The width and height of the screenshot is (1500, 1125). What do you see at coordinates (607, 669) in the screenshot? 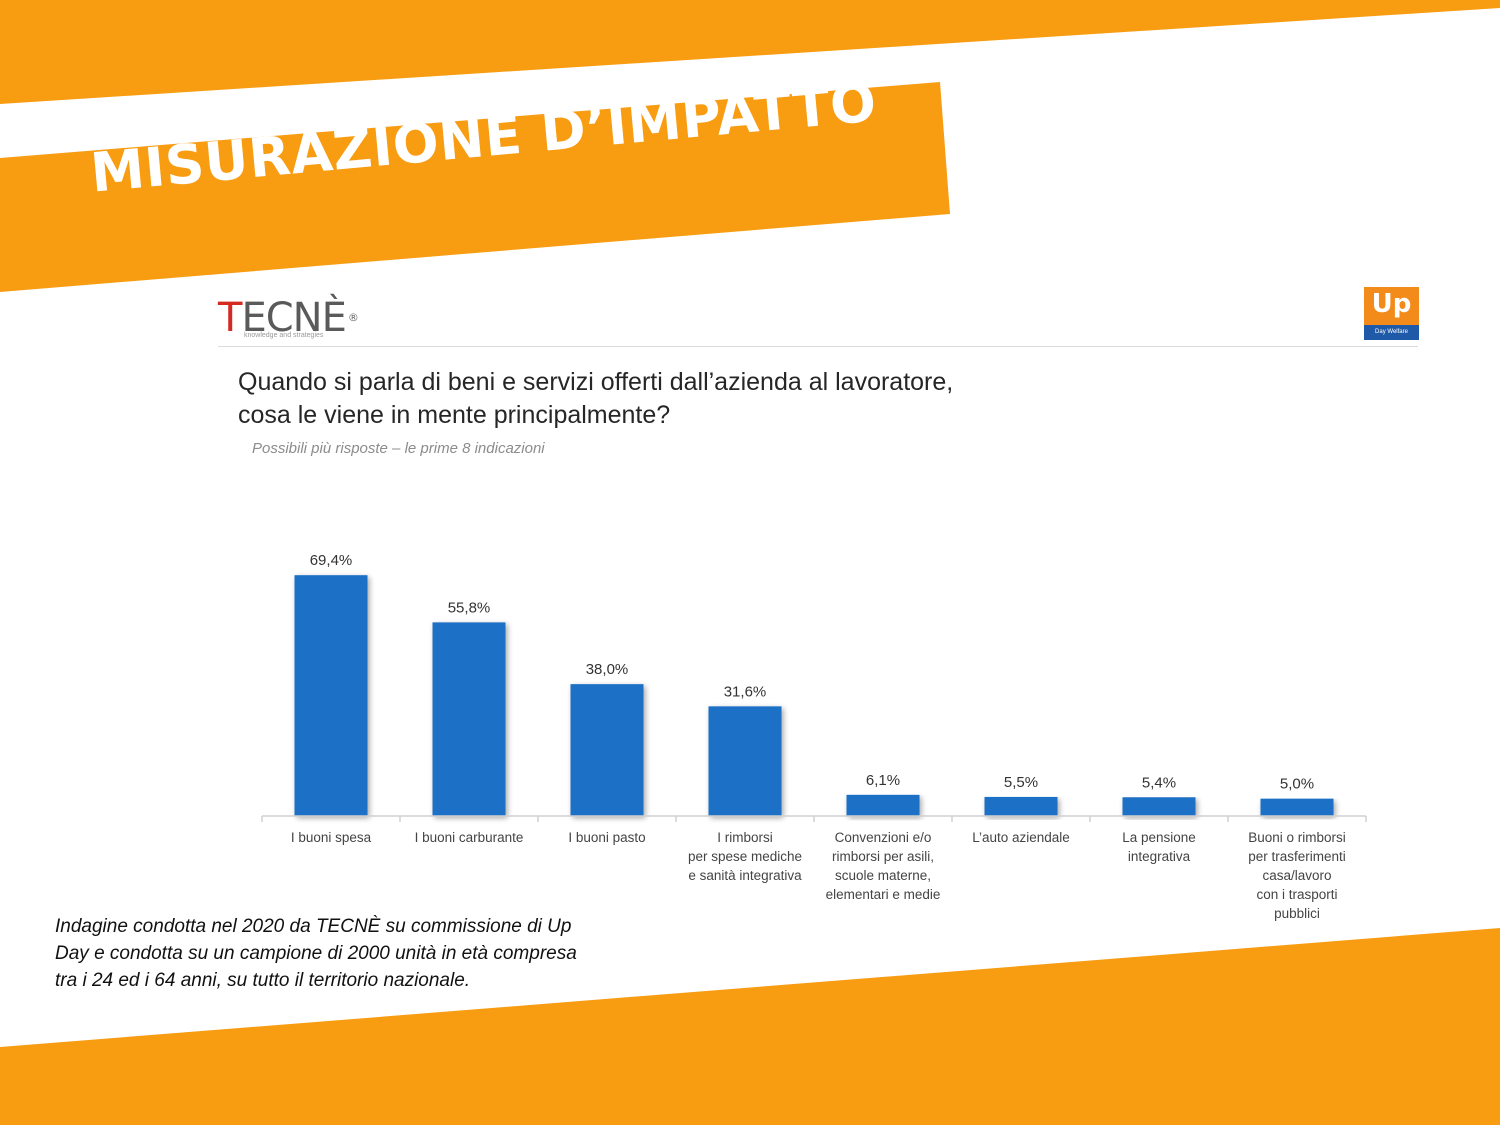
I see `data-label-3: 38,0%` at bounding box center [607, 669].